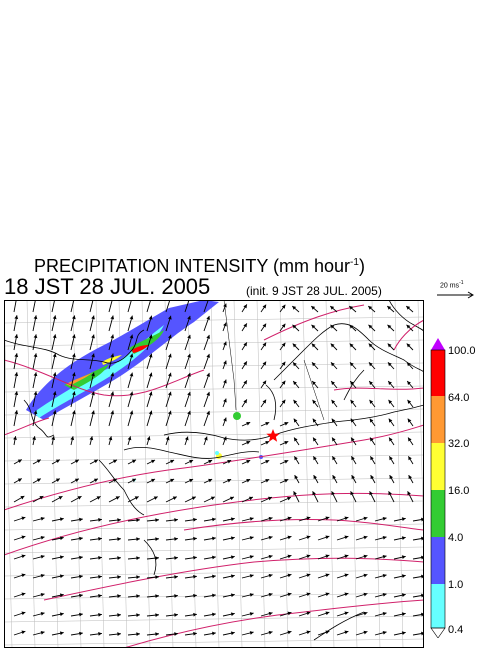 The height and width of the screenshot is (650, 500). I want to click on honshu-south-coast, so click(293, 422).